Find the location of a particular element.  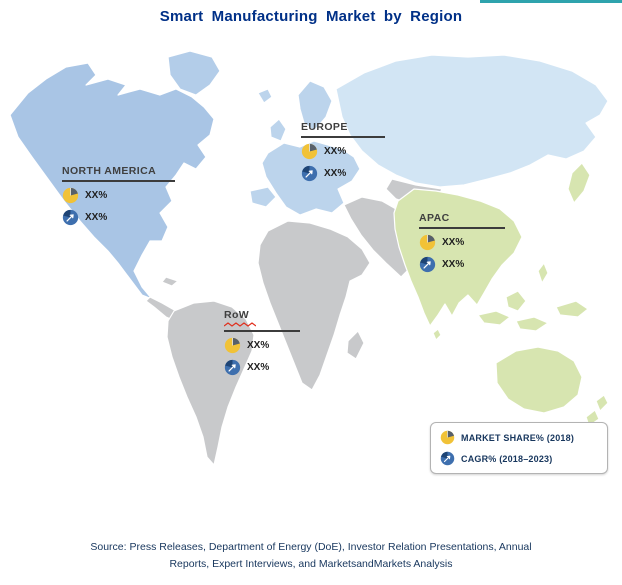

landmass-iceland is located at coordinates (265, 96).